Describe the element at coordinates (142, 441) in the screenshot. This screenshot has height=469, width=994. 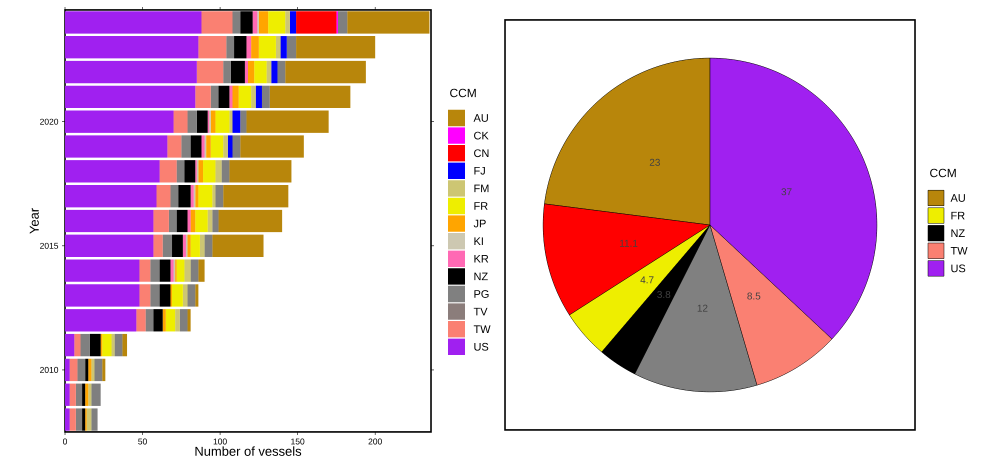
I see `x-tick-label: 50` at that location.